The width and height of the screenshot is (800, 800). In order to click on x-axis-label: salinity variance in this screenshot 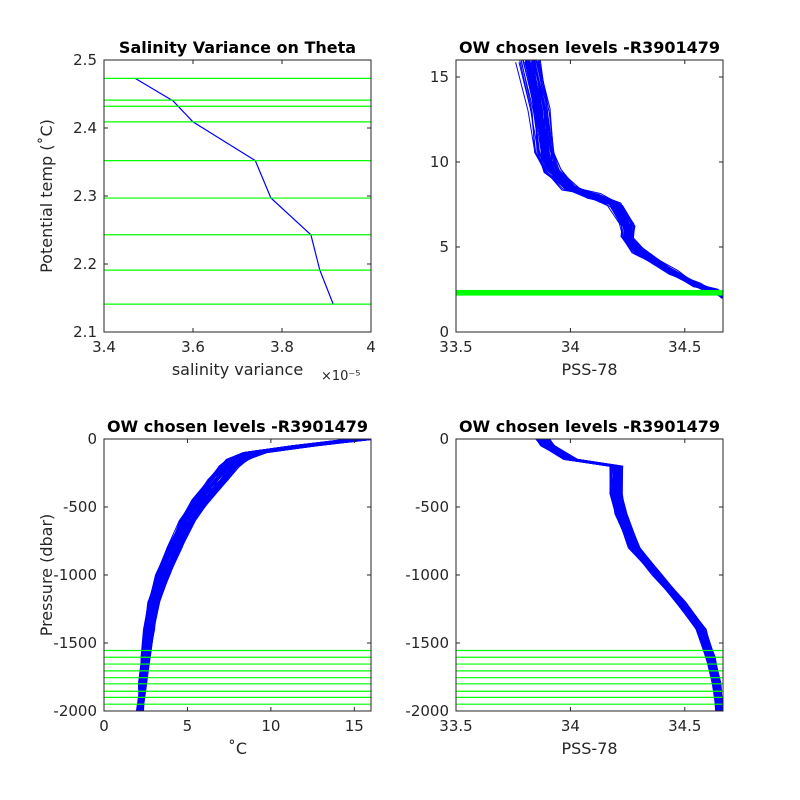, I will do `click(237, 369)`.